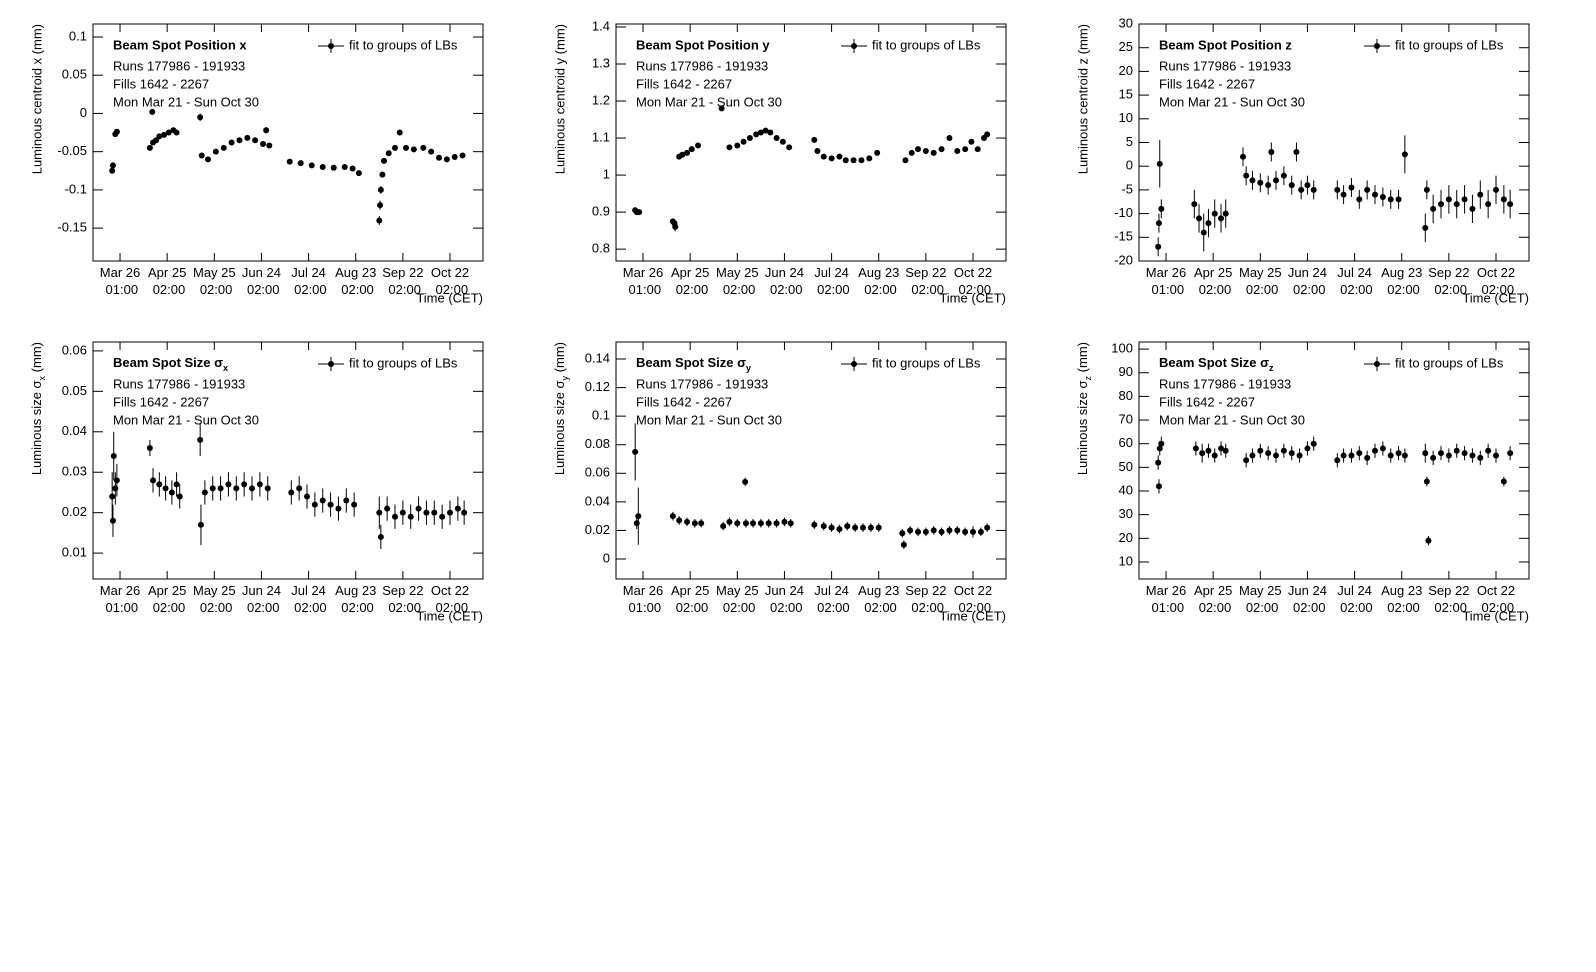 The height and width of the screenshot is (972, 1596). I want to click on y-tick-label: 1.2, so click(601, 99).